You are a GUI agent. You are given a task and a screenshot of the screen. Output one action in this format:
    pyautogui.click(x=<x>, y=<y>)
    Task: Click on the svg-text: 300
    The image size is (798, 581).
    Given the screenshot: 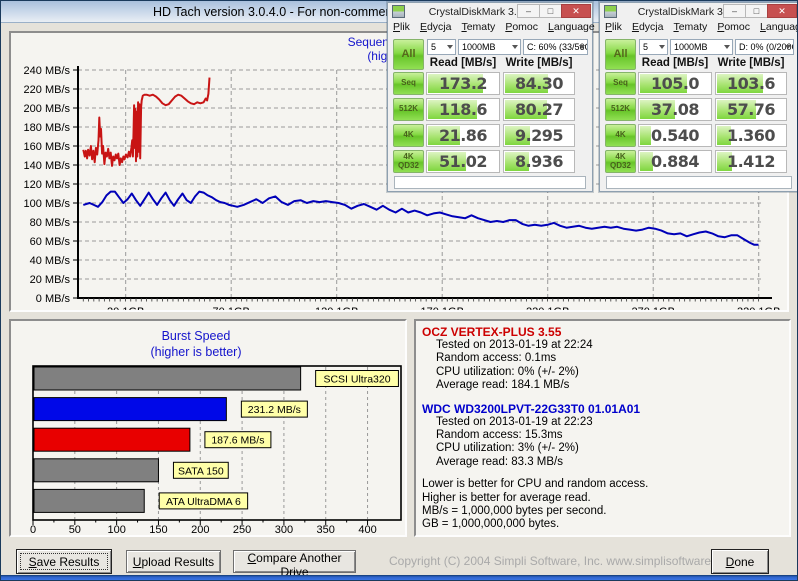 What is the action you would take?
    pyautogui.click(x=284, y=529)
    